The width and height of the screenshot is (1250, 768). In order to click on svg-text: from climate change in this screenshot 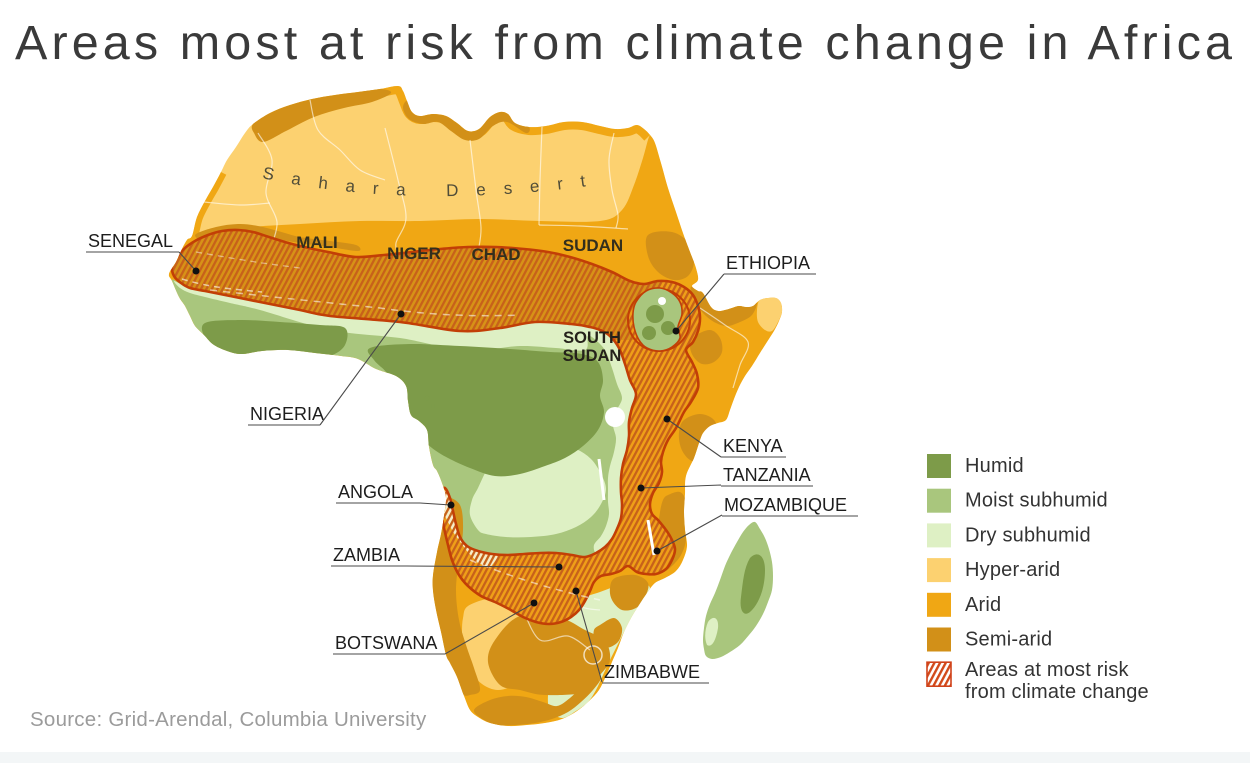, I will do `click(1057, 692)`.